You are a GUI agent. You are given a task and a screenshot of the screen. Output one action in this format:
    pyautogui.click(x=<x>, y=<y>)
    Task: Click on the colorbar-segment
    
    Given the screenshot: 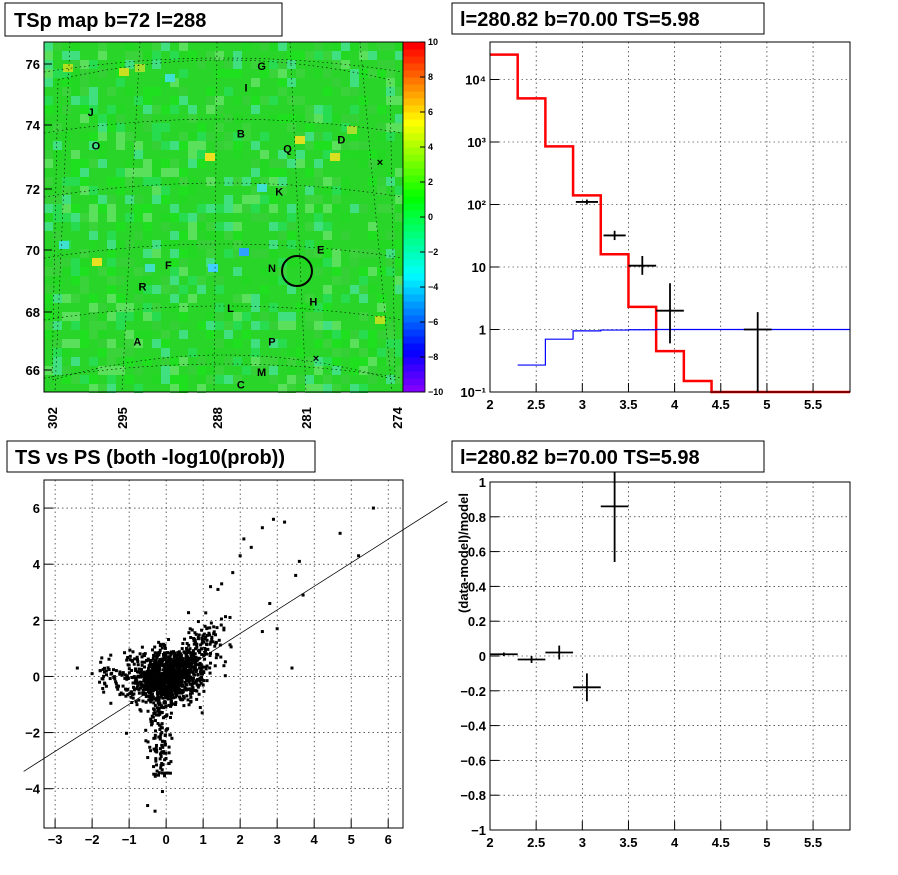 What is the action you would take?
    pyautogui.click(x=414, y=116)
    